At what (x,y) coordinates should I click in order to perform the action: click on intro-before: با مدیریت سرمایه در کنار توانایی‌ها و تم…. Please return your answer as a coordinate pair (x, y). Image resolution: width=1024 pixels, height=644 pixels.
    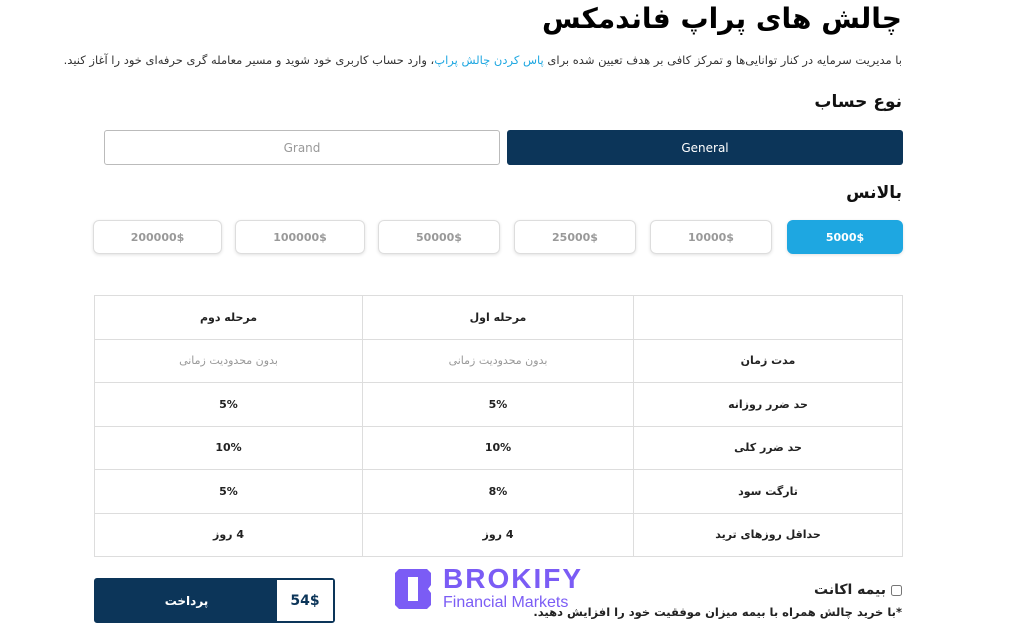
    Looking at the image, I should click on (722, 60).